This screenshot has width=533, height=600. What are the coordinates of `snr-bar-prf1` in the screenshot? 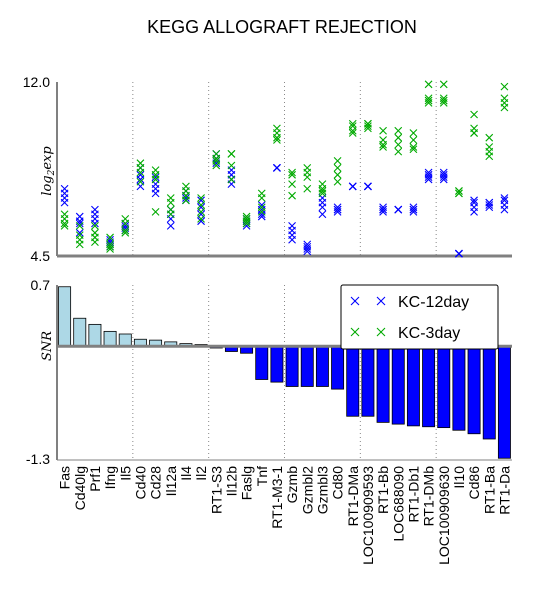 It's located at (95, 335).